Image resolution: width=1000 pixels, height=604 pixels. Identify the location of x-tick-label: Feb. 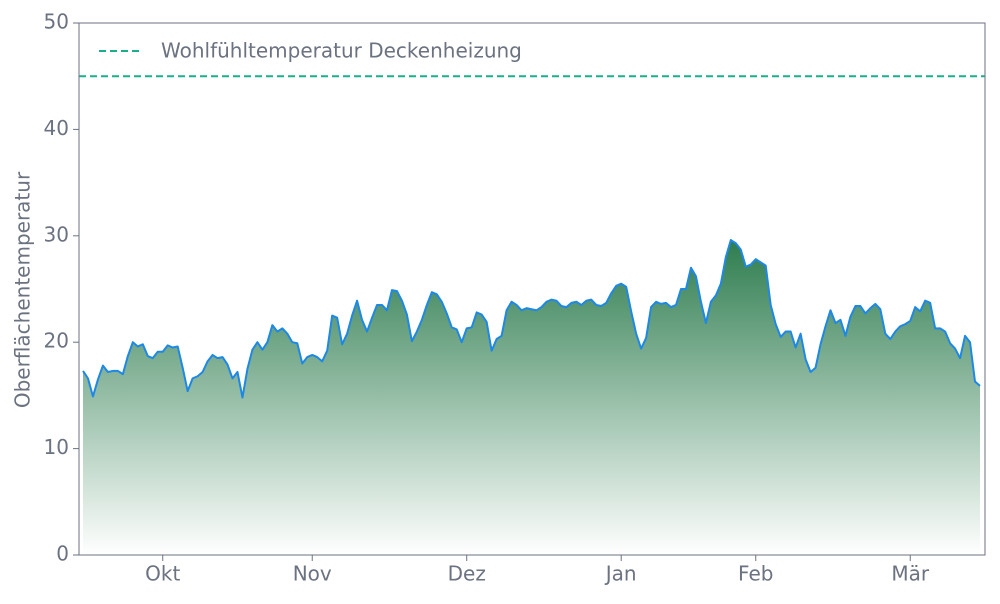
(755, 574).